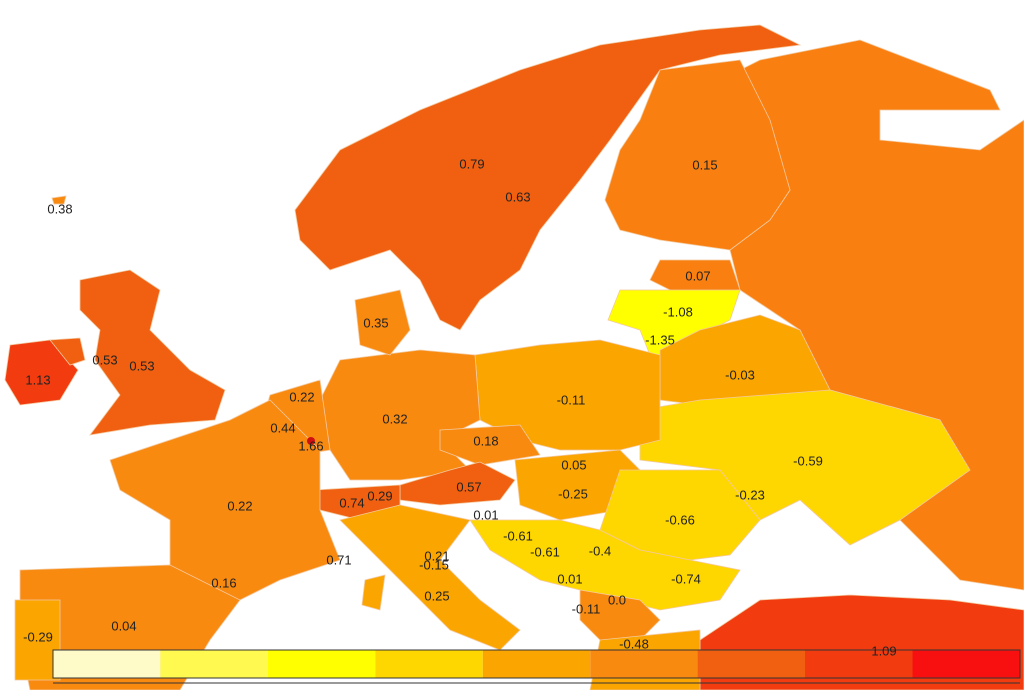  Describe the element at coordinates (678, 311) in the screenshot. I see `region-label: -1.08` at that location.